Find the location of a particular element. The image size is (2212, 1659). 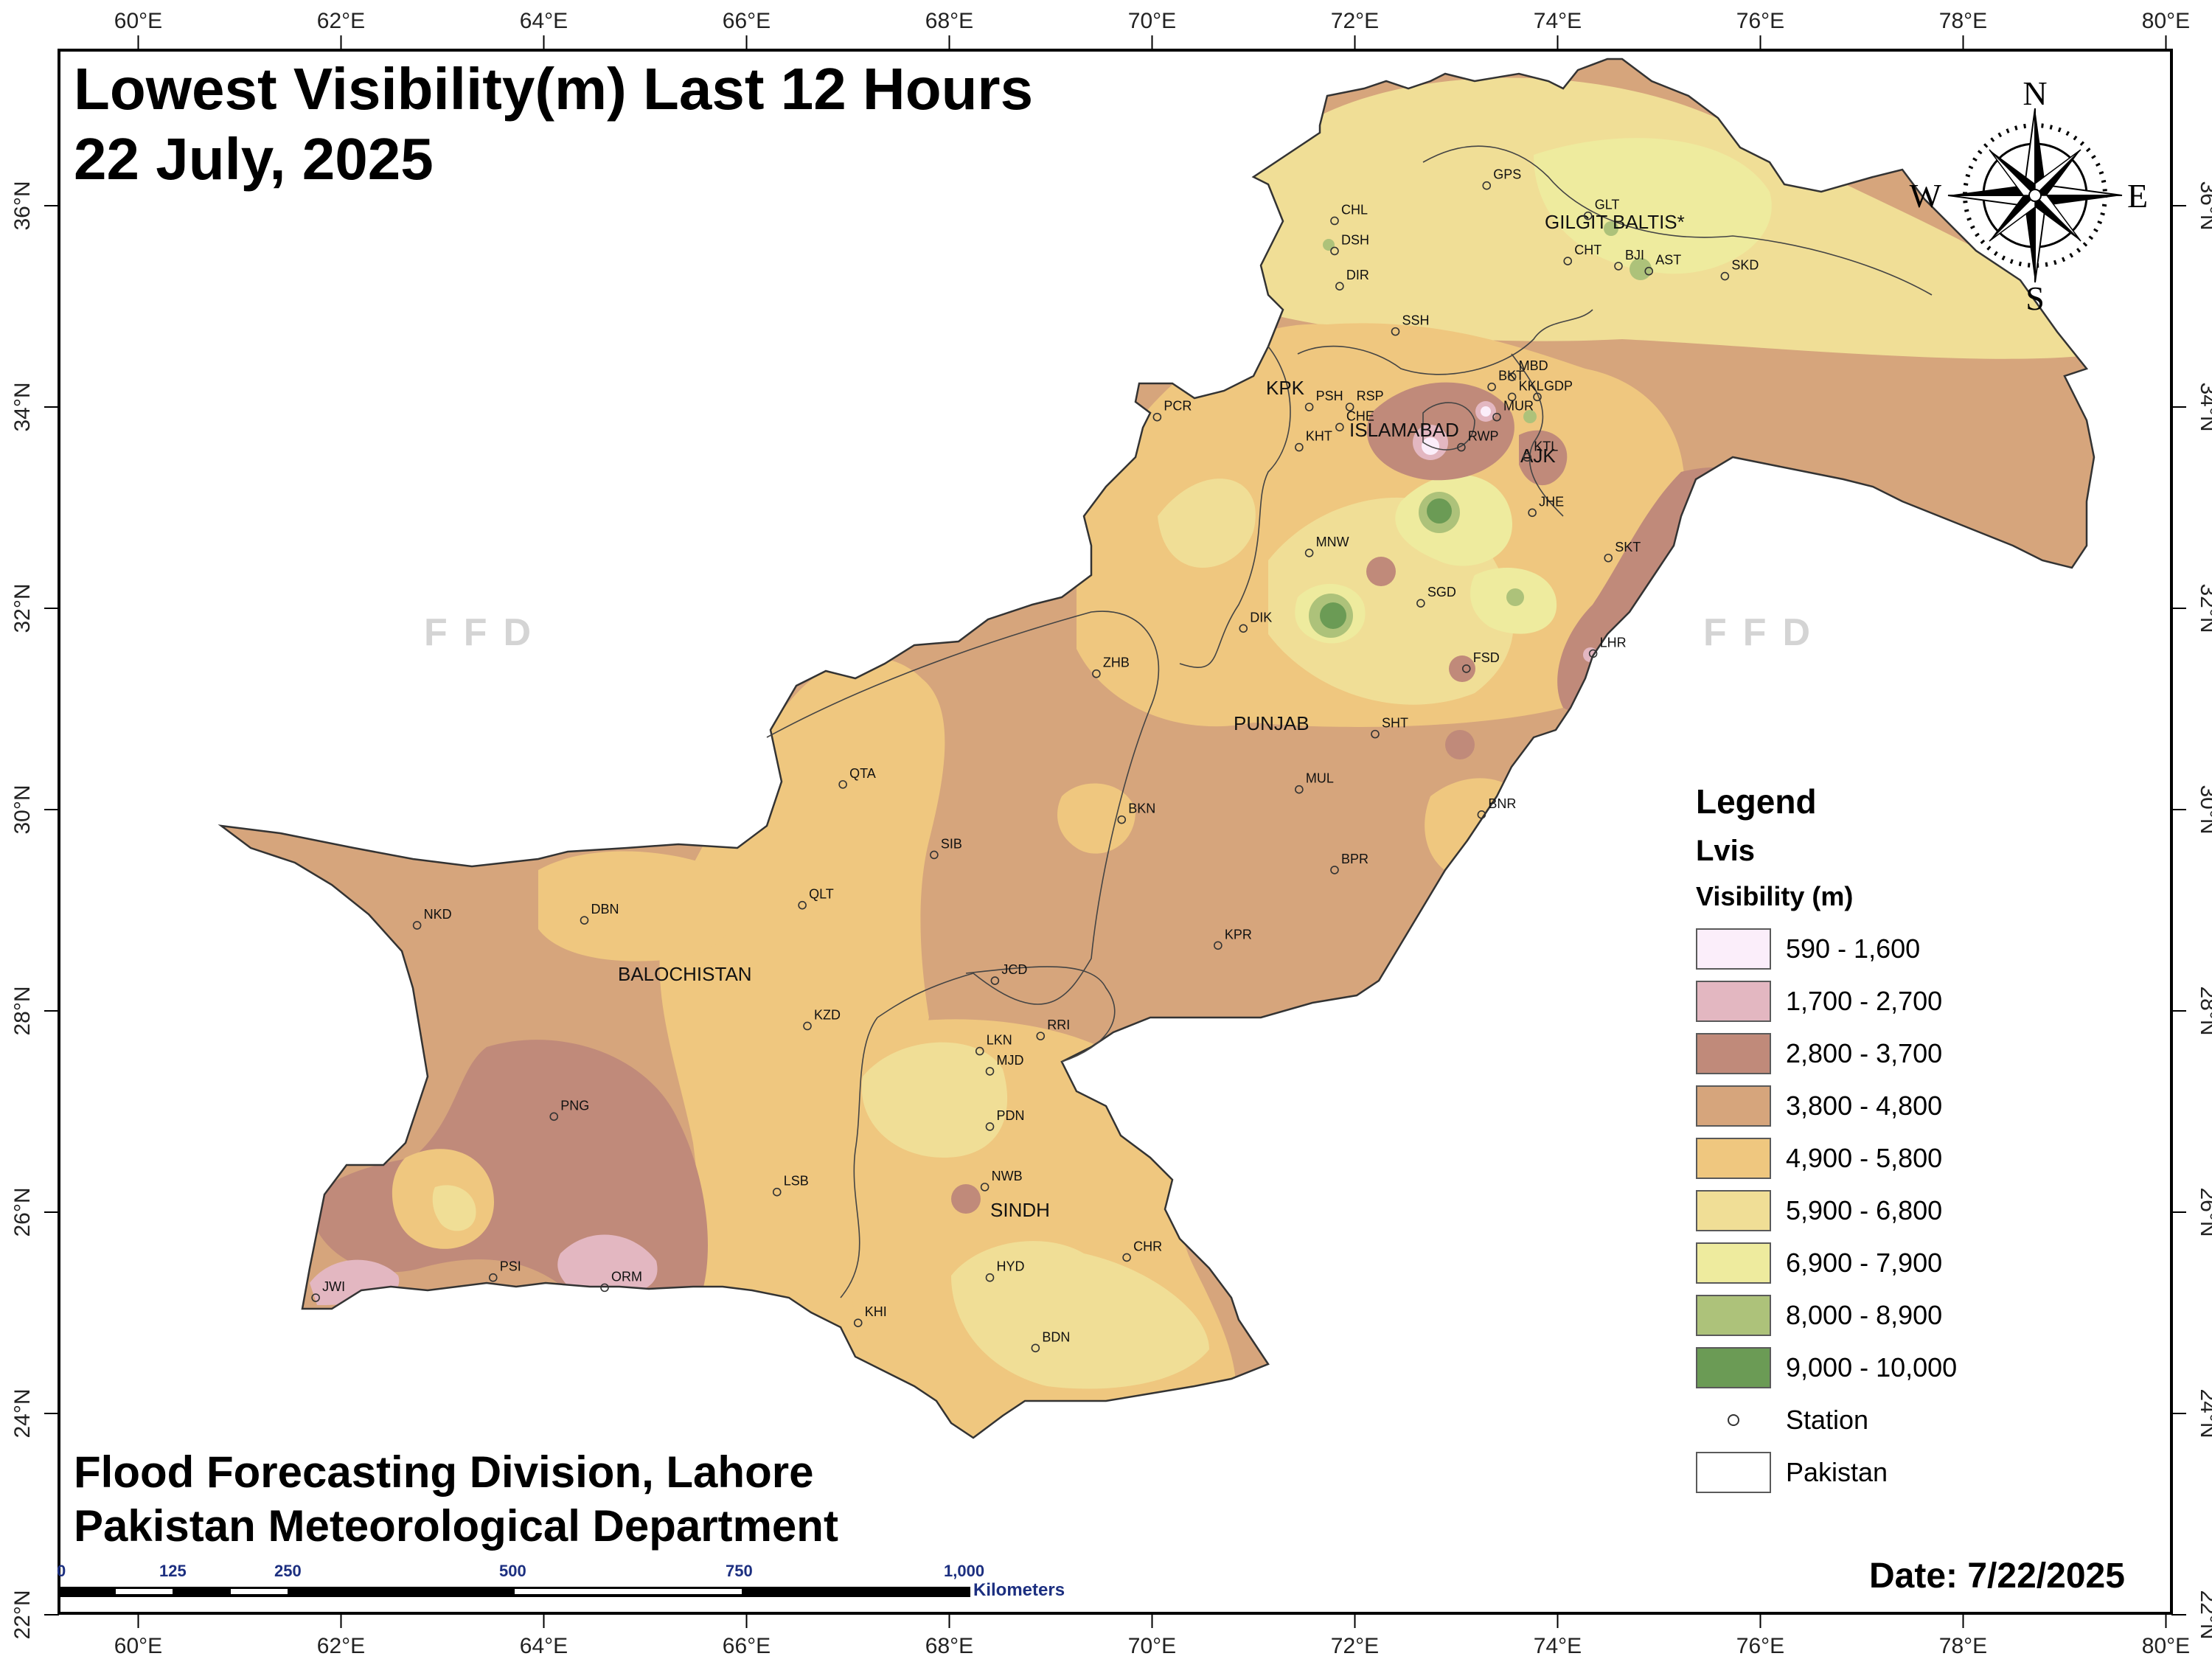

station-label: SKD is located at coordinates (1745, 265).